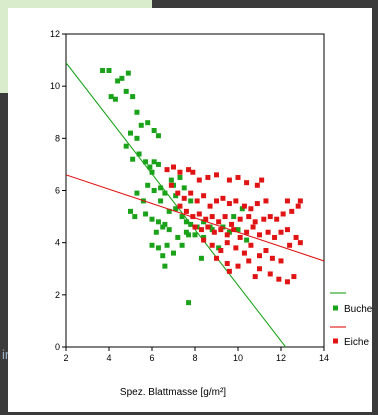 The width and height of the screenshot is (378, 415). What do you see at coordinates (57, 243) in the screenshot?
I see `y-tick-label: 4` at bounding box center [57, 243].